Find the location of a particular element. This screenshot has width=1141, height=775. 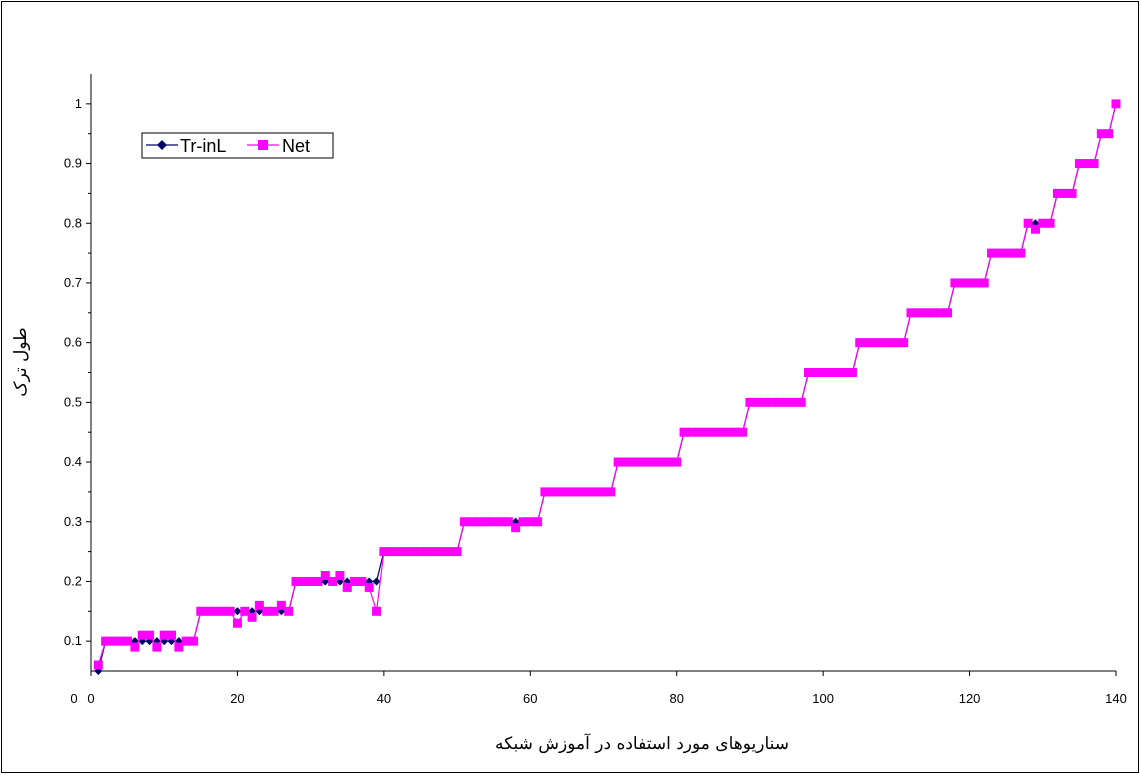

y-tick-label: 0.6 is located at coordinates (73, 342).